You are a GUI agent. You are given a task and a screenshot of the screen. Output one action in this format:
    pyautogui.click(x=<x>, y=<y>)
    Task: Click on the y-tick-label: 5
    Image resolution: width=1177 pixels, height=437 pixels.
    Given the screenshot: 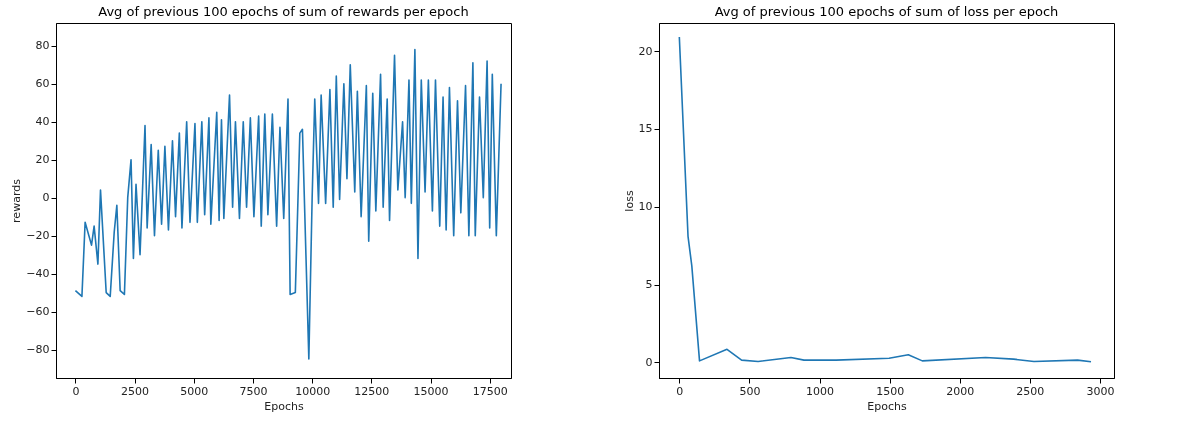 What is the action you would take?
    pyautogui.click(x=649, y=285)
    